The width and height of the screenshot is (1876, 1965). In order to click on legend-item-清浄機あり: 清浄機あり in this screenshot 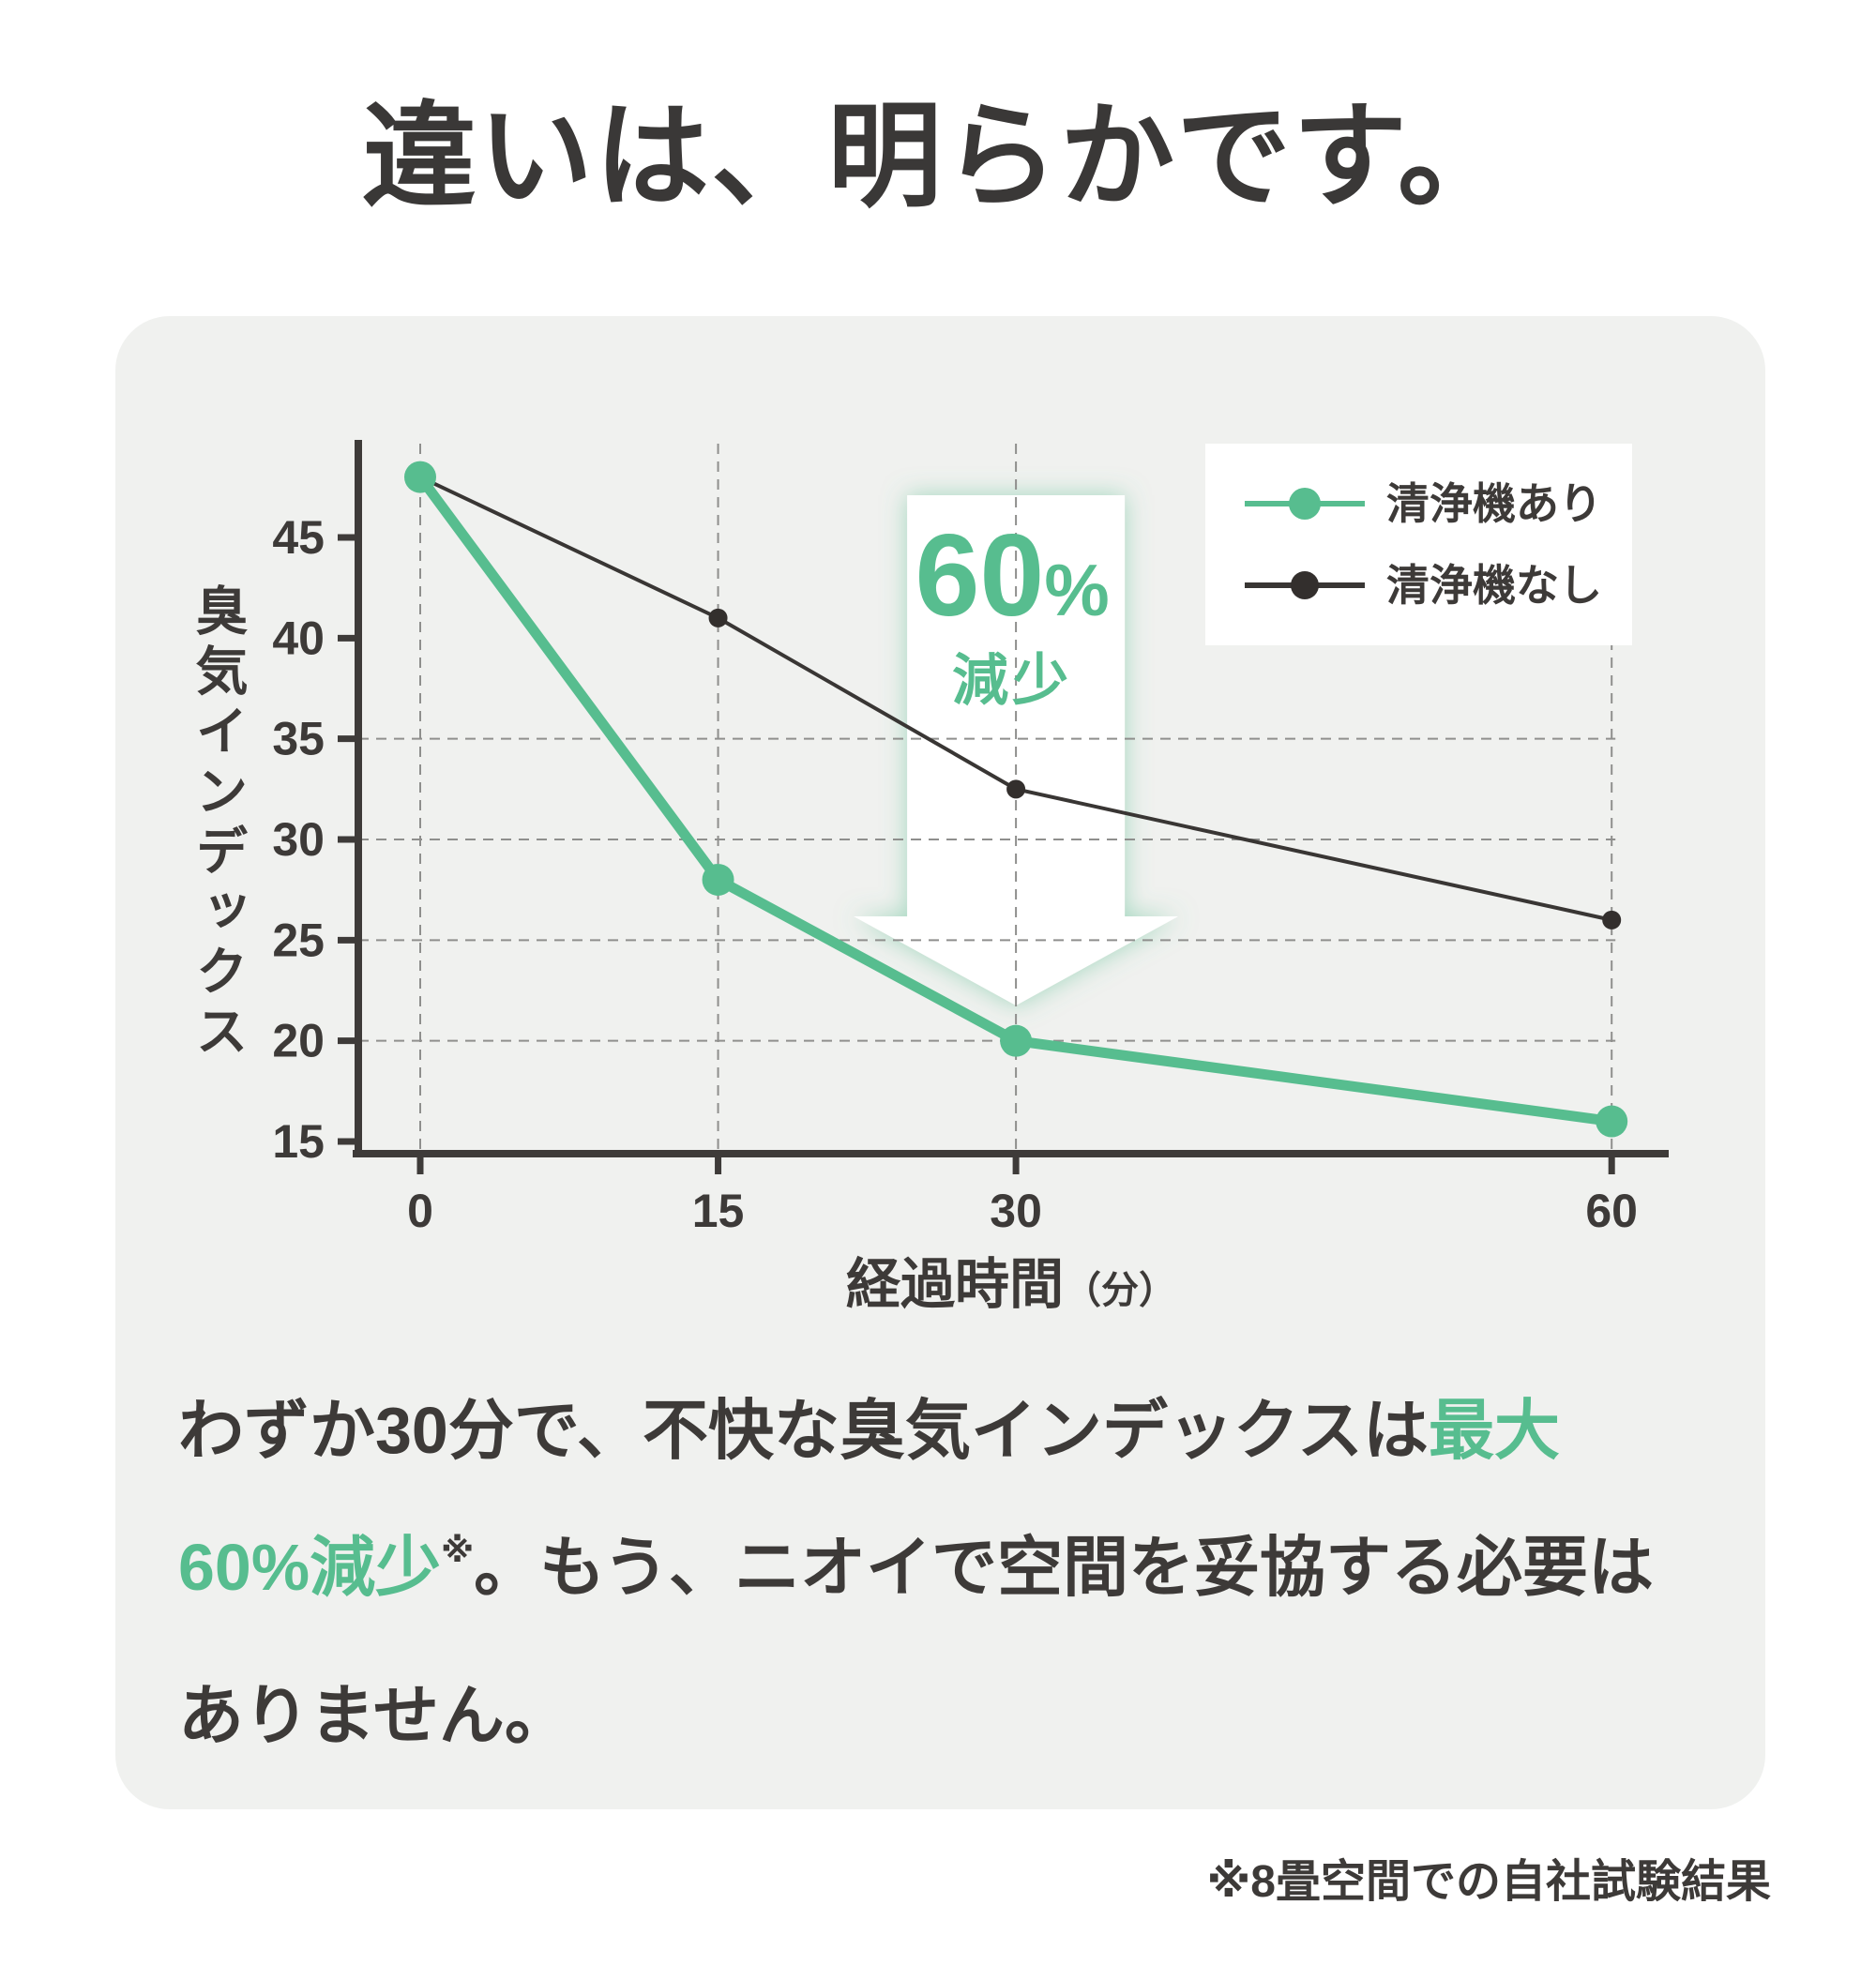, I will do `click(1423, 503)`.